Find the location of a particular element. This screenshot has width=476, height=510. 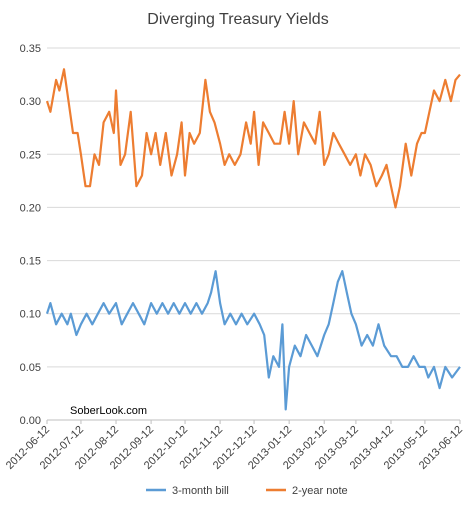

y-tick-label: 0.10 is located at coordinates (30, 315).